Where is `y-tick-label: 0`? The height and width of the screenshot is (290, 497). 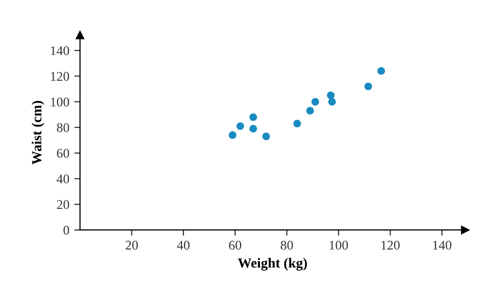 y-tick-label: 0 is located at coordinates (67, 230).